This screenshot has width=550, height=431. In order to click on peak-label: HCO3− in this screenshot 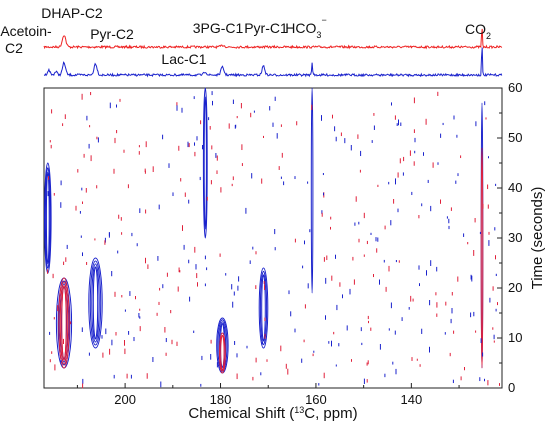, I will do `click(305, 27)`.